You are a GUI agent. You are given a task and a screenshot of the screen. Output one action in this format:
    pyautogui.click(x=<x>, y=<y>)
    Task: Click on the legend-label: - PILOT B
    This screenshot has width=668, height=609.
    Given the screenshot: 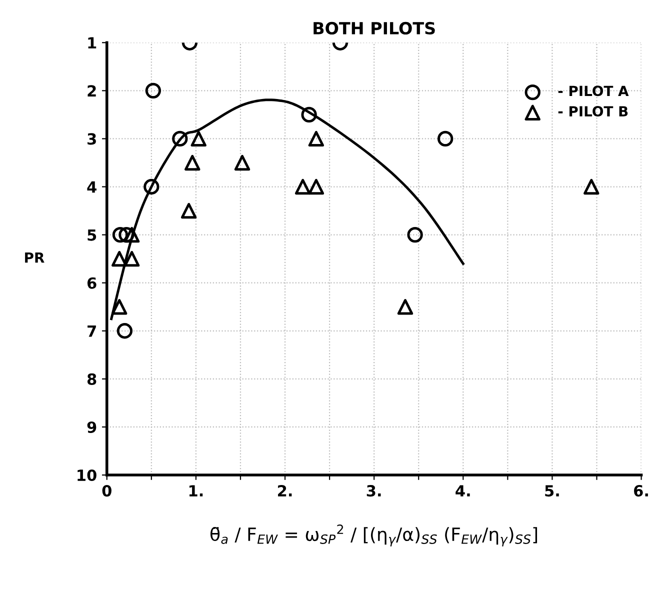 What is the action you would take?
    pyautogui.click(x=593, y=111)
    